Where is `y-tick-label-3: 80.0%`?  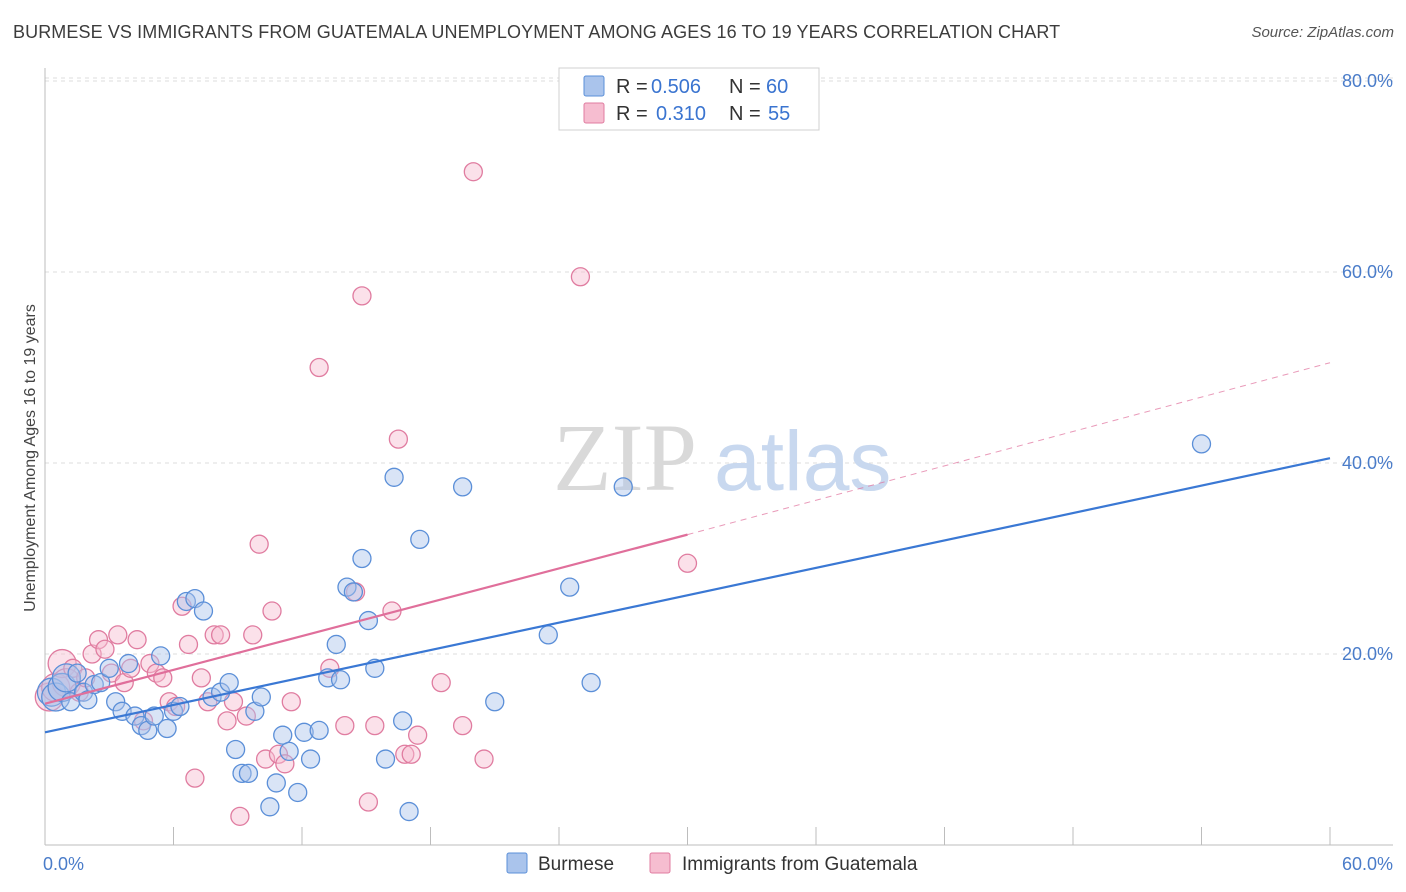 y-tick-label-3: 80.0% is located at coordinates (1367, 81).